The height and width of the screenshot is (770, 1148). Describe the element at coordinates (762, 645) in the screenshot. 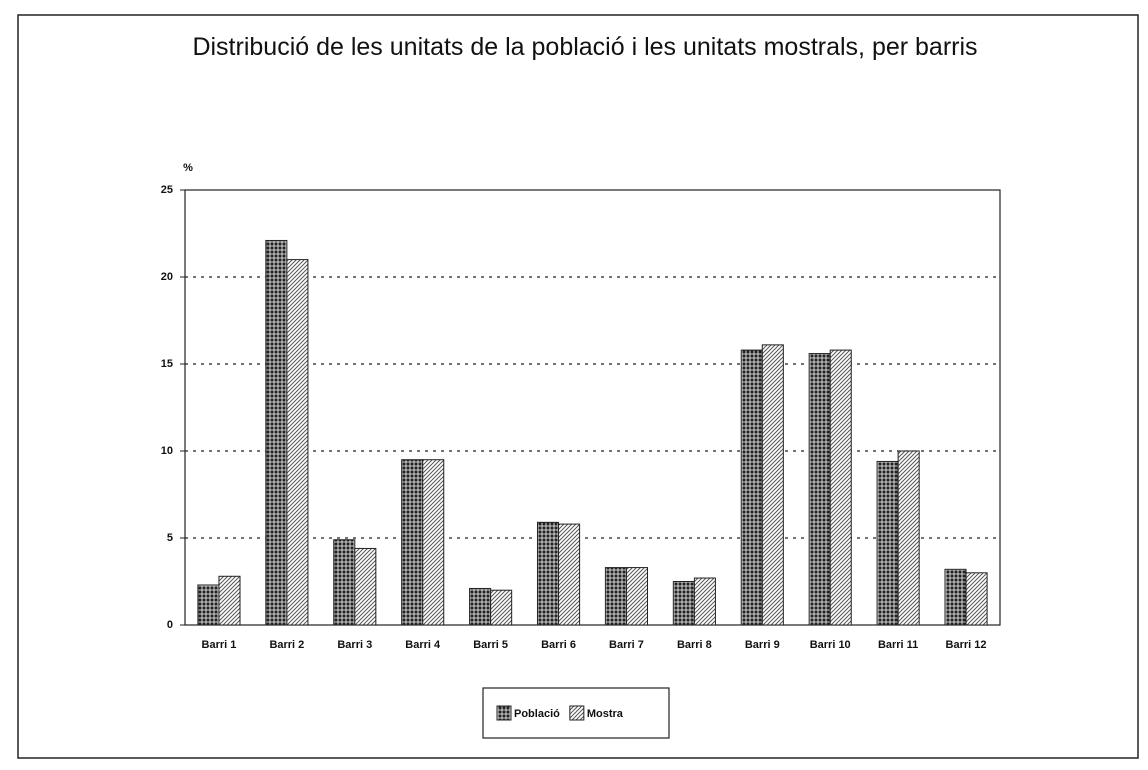

I see `x-tick-label: Barri 9` at that location.